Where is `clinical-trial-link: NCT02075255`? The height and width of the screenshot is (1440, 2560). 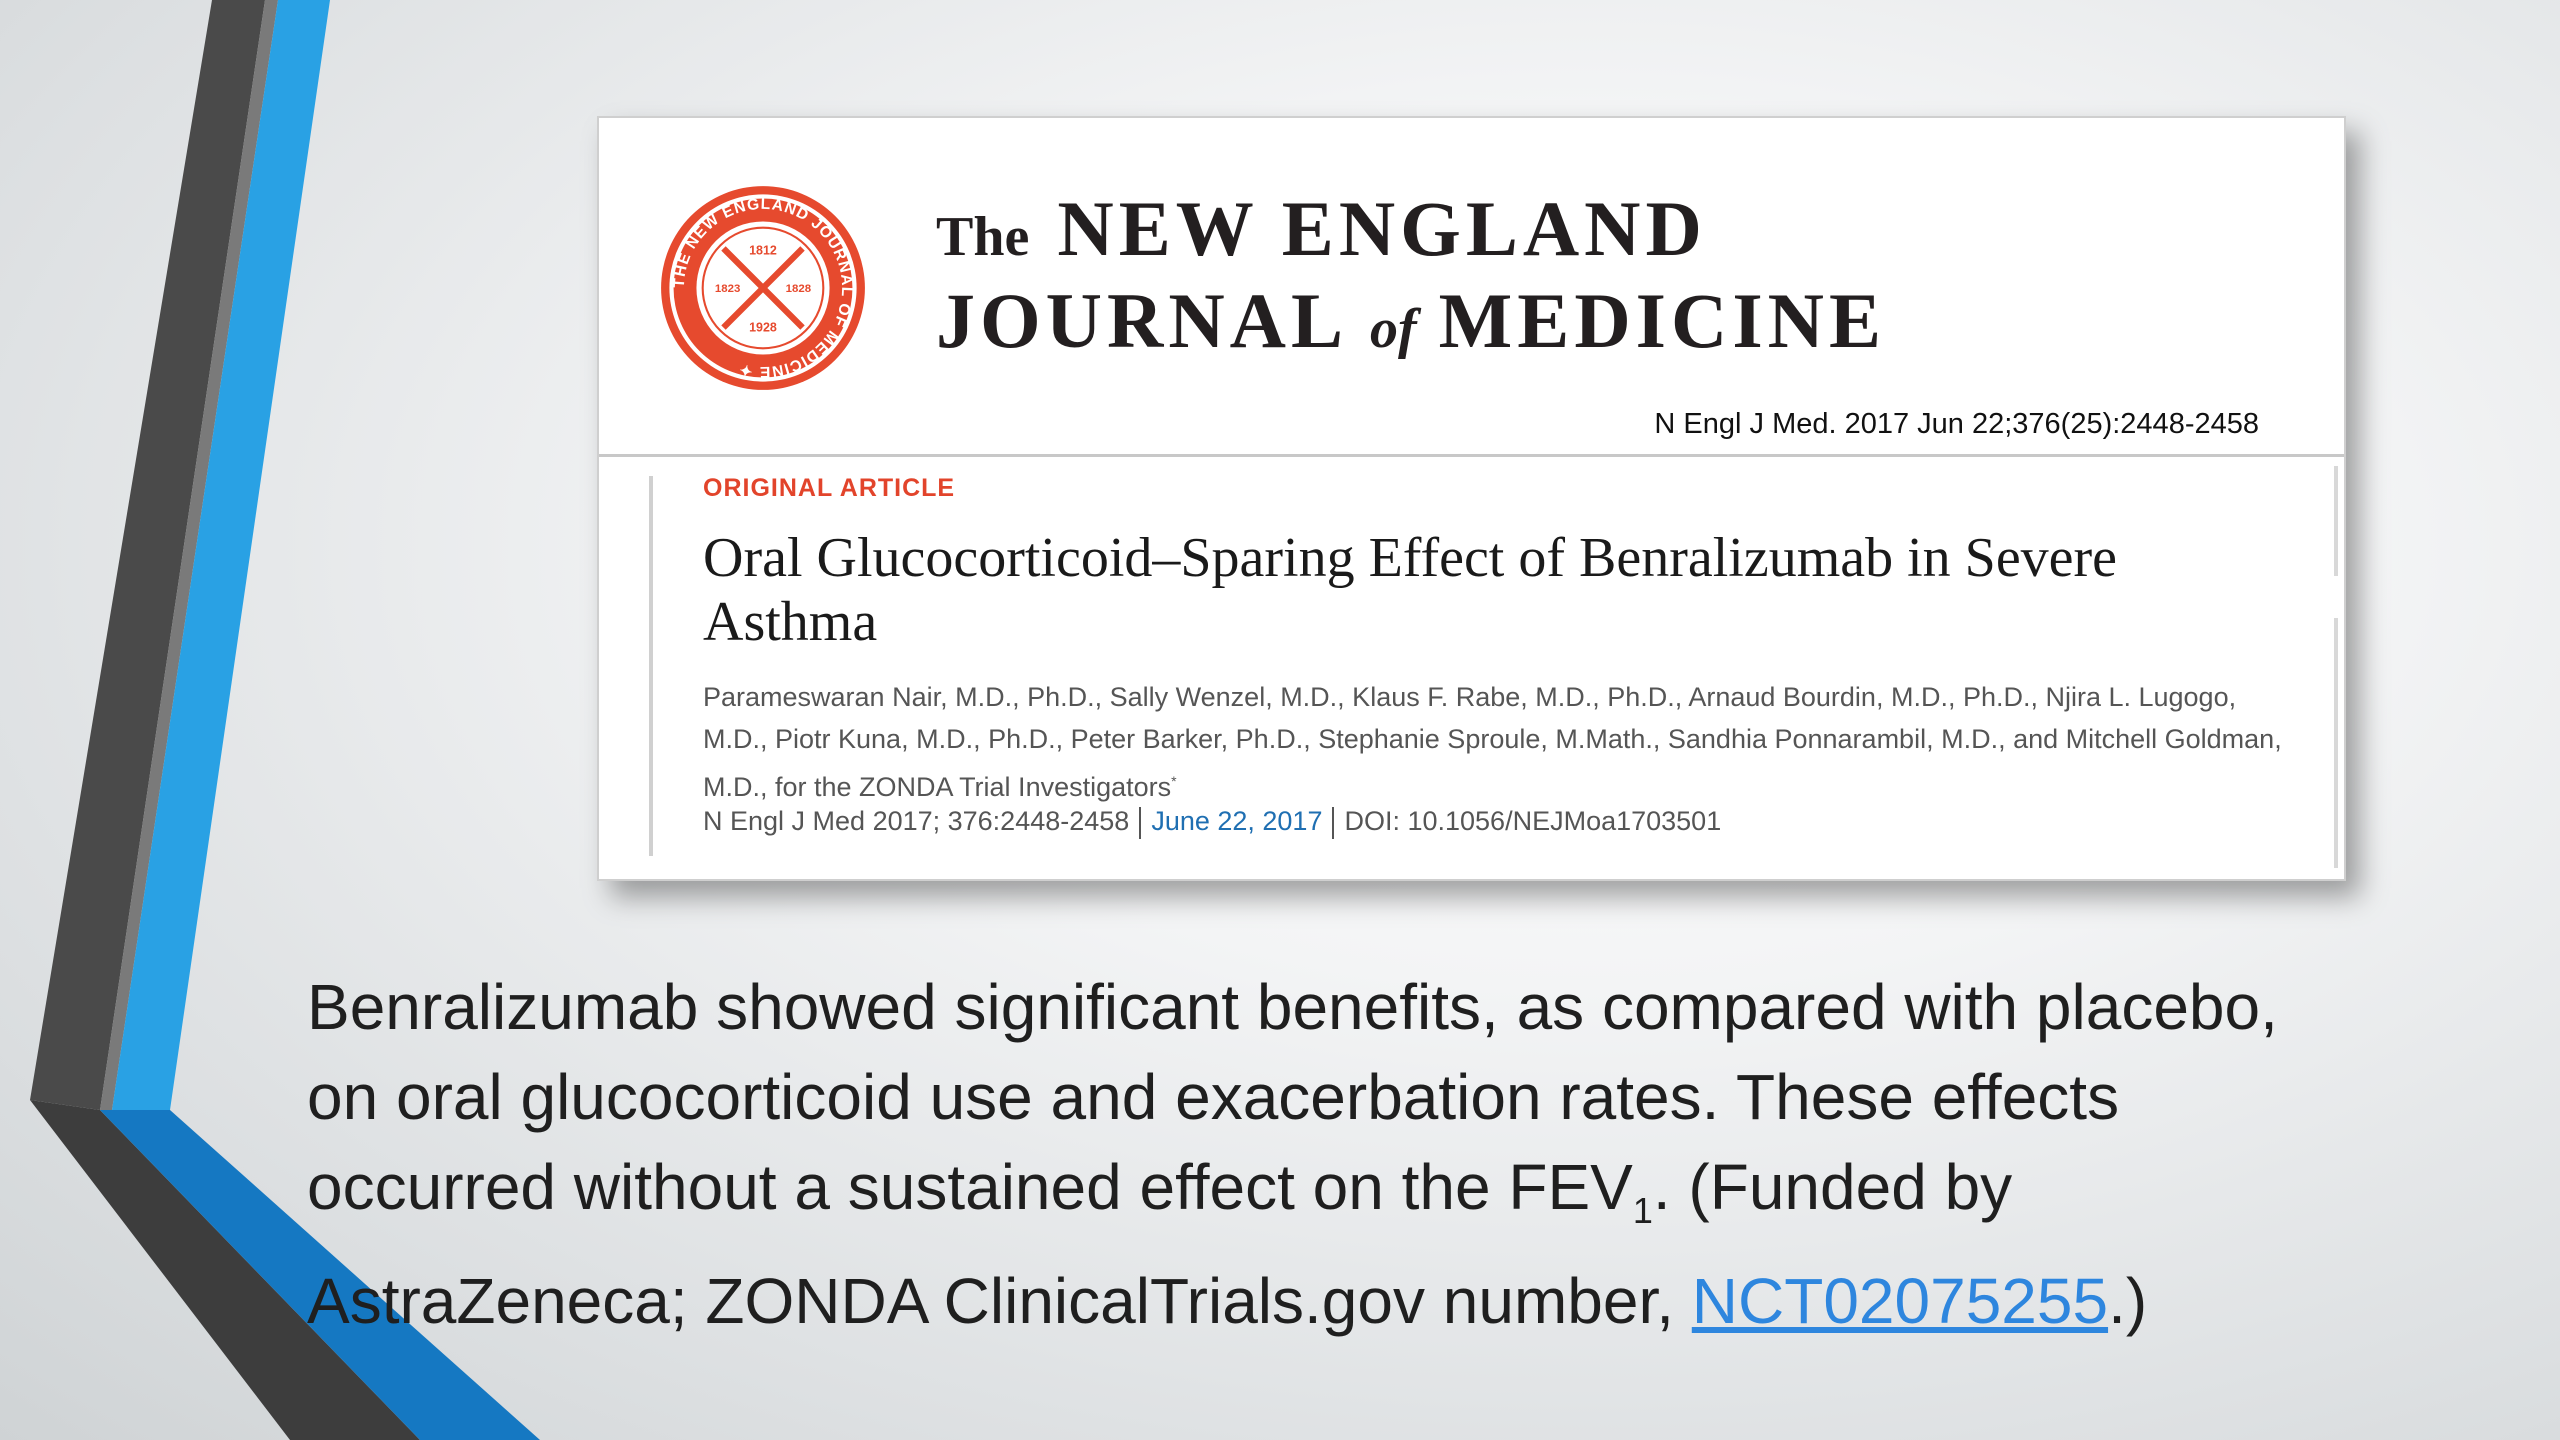 clinical-trial-link: NCT02075255 is located at coordinates (1900, 1300).